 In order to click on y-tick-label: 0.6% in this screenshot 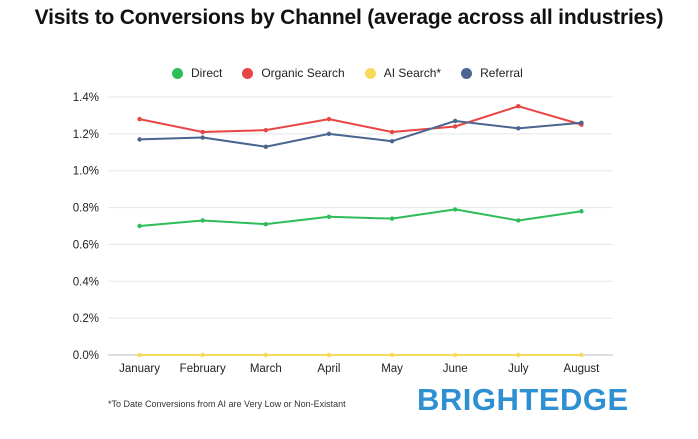, I will do `click(86, 245)`.